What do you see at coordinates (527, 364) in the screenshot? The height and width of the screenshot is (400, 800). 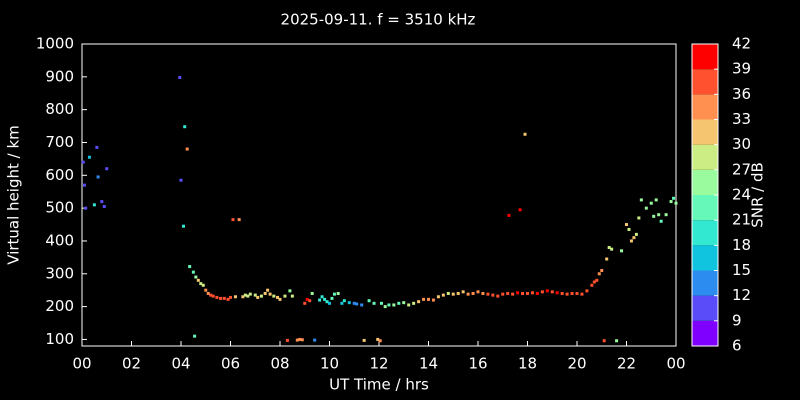 I see `x-tick-label: 18` at bounding box center [527, 364].